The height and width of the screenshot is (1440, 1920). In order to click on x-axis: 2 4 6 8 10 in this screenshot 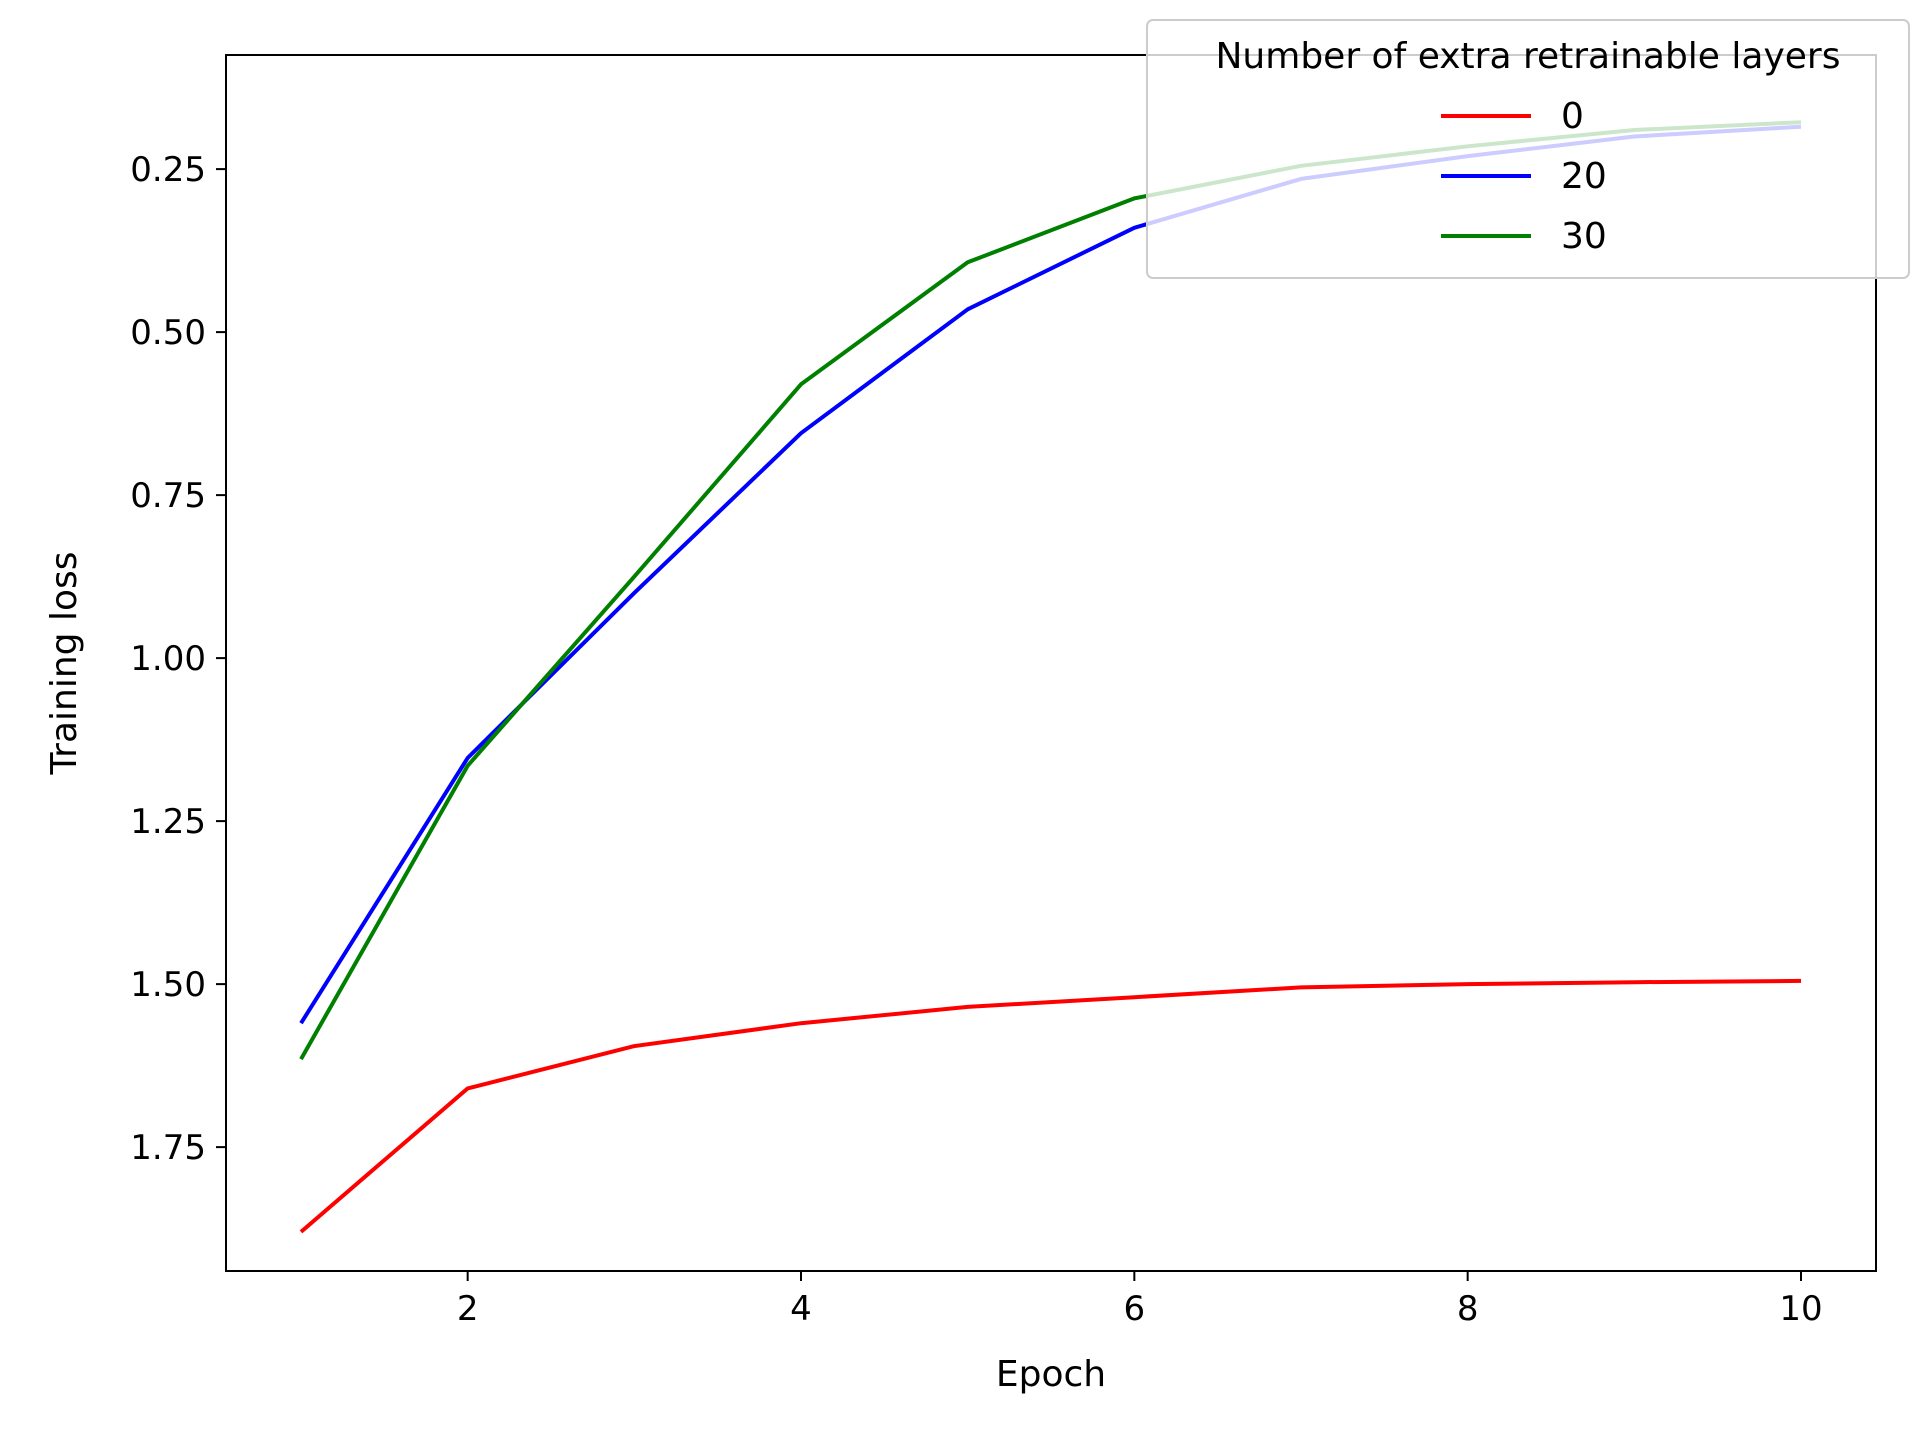, I will do `click(1140, 1300)`.